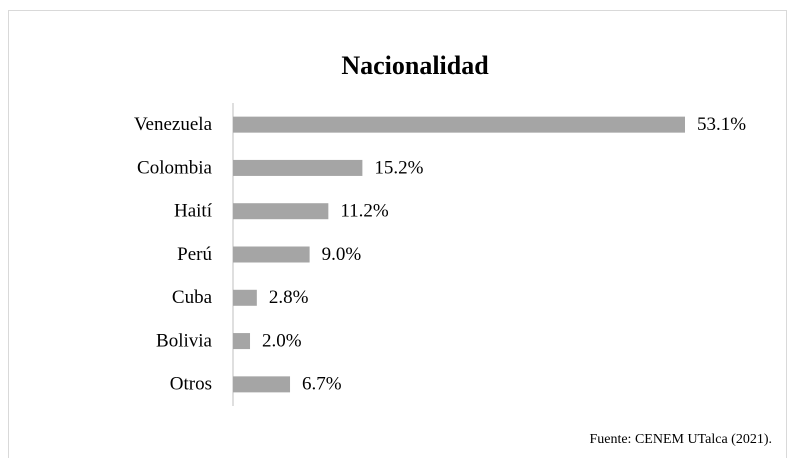 The image size is (795, 458). What do you see at coordinates (364, 211) in the screenshot?
I see `value-label: 11.2%` at bounding box center [364, 211].